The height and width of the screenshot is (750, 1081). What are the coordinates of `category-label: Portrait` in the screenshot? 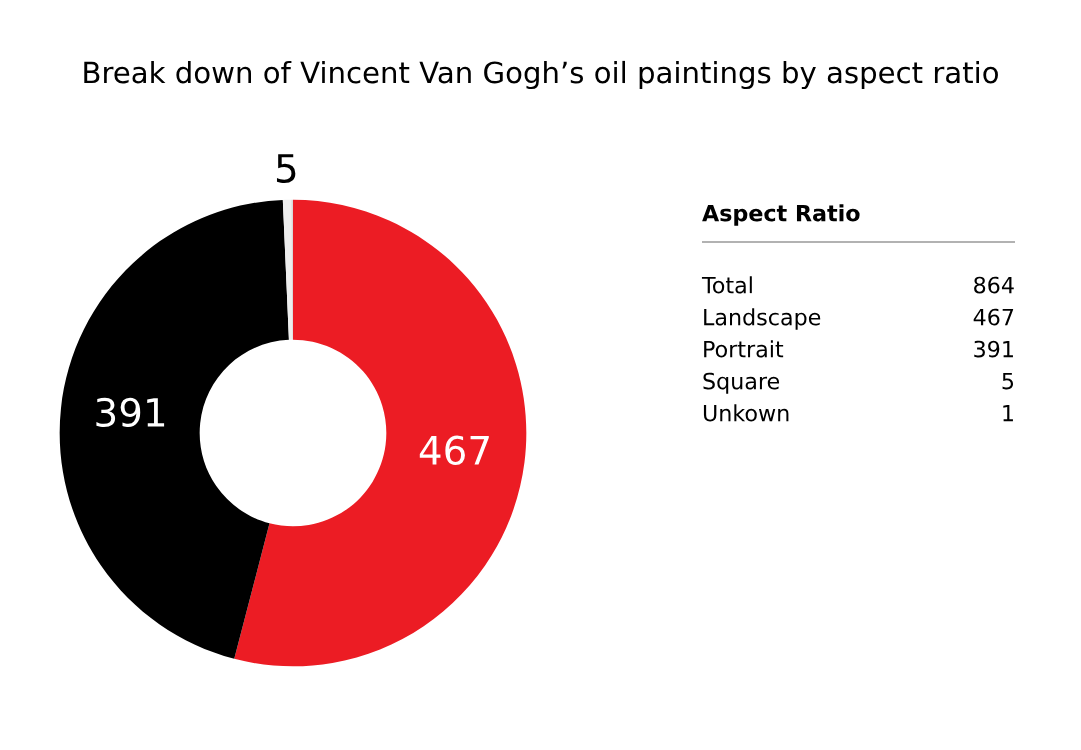 It's located at (744, 349).